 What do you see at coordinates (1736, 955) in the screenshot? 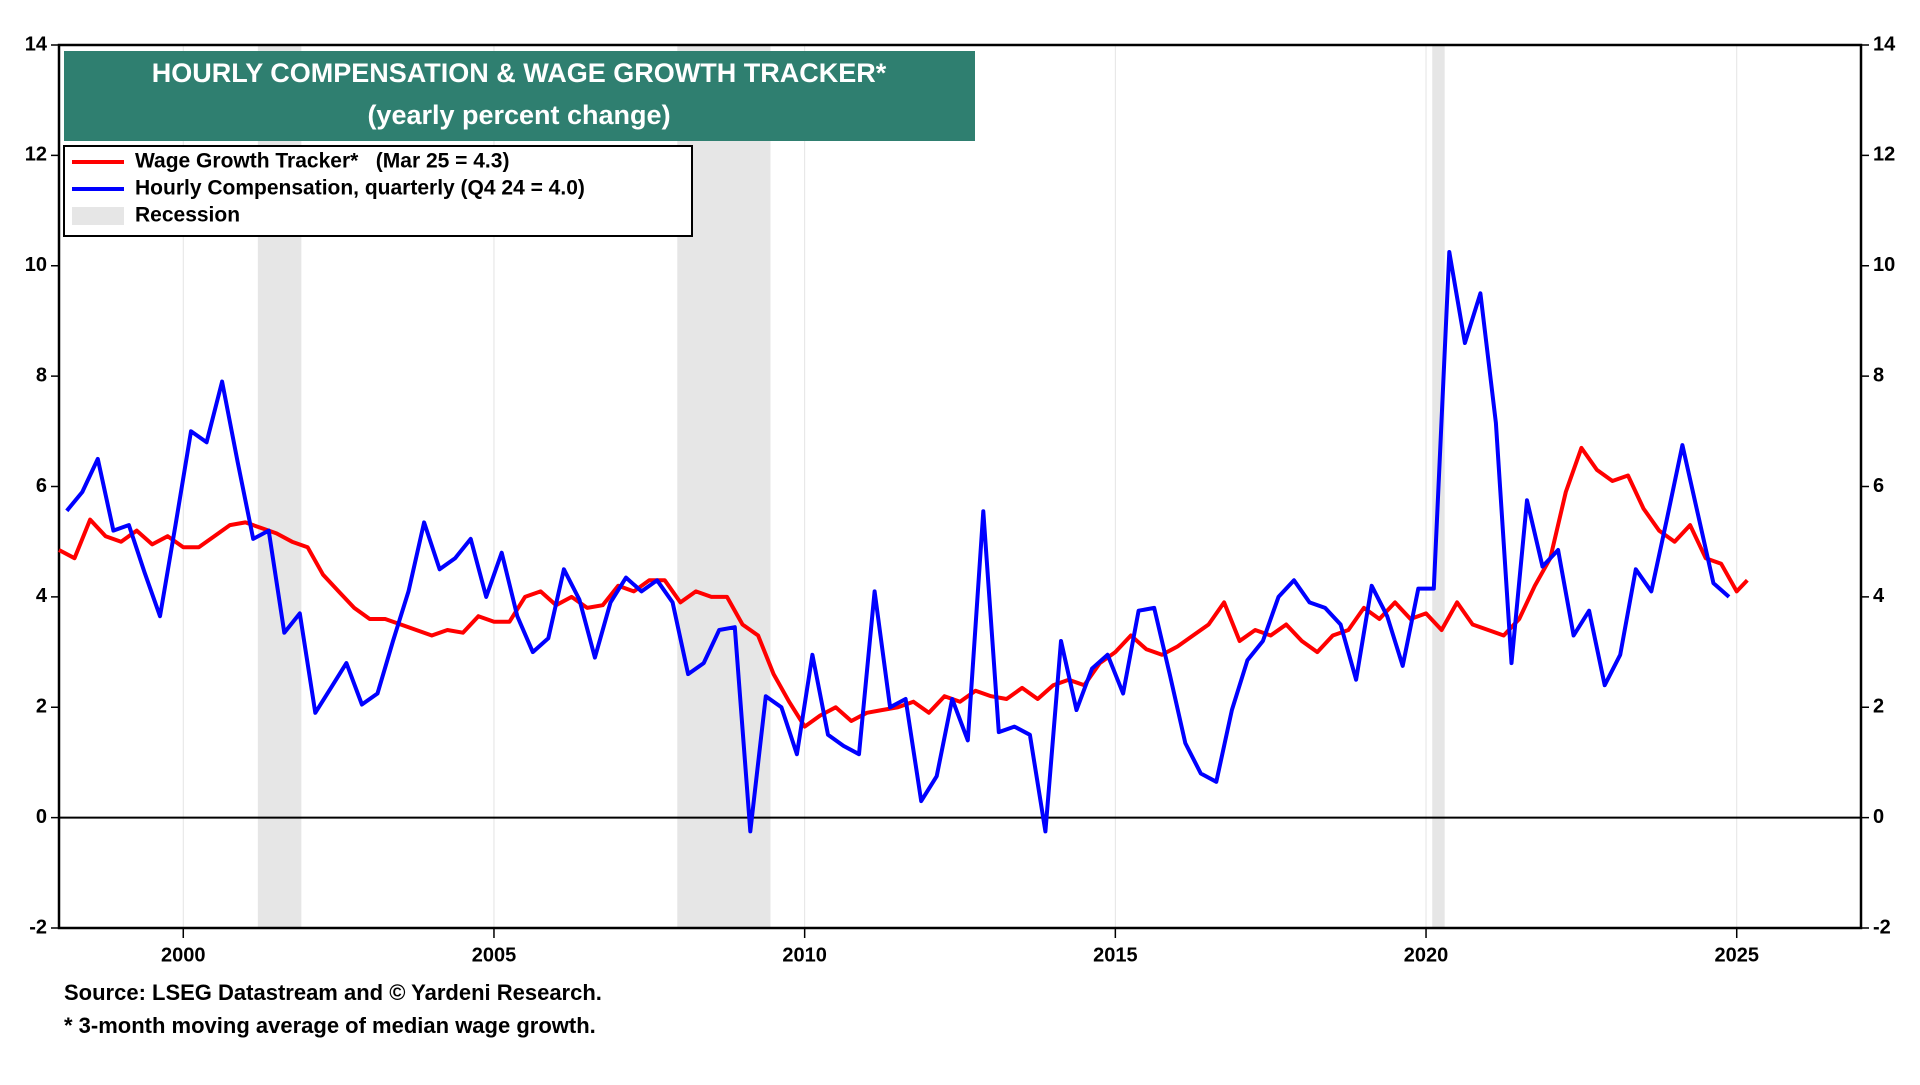
I see `x-tick-label: 2025` at bounding box center [1736, 955].